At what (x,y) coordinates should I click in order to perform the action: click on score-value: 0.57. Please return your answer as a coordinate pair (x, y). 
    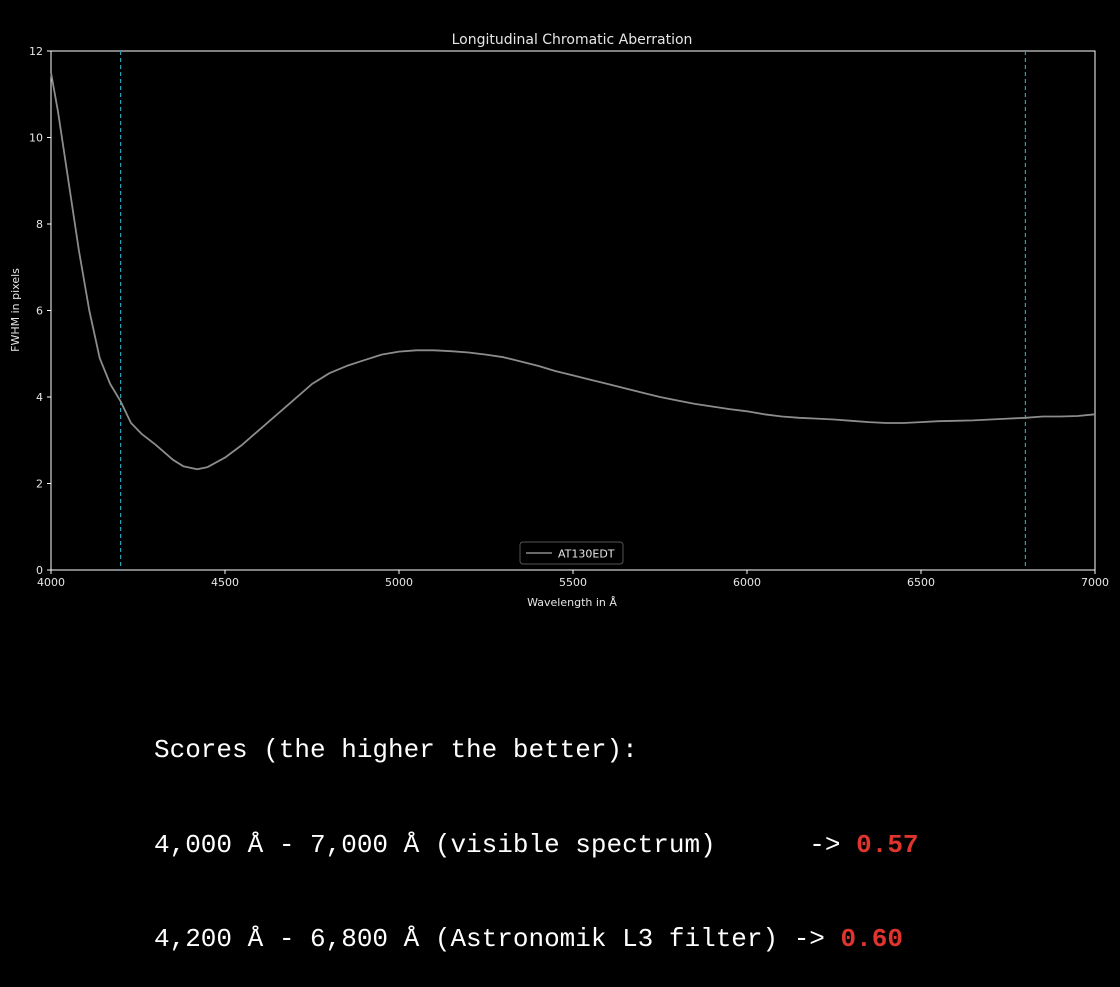
    Looking at the image, I should click on (887, 844).